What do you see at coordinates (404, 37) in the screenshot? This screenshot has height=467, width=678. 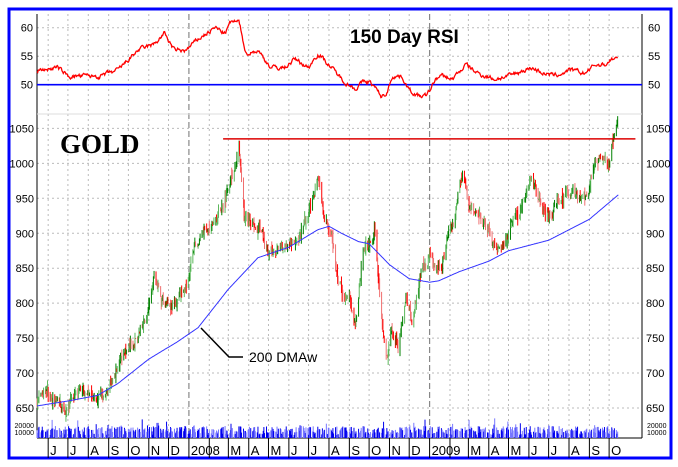 I see `rsi-title: 150 Day RSI` at bounding box center [404, 37].